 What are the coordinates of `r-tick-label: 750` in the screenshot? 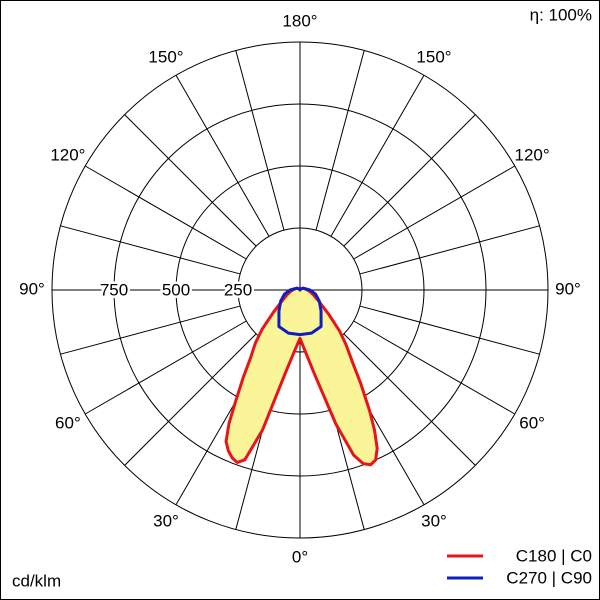 It's located at (114, 289).